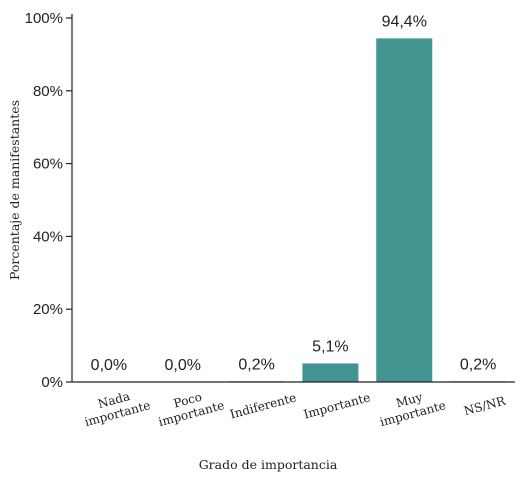 Image resolution: width=519 pixels, height=483 pixels. I want to click on data-label: 5,1%, so click(330, 346).